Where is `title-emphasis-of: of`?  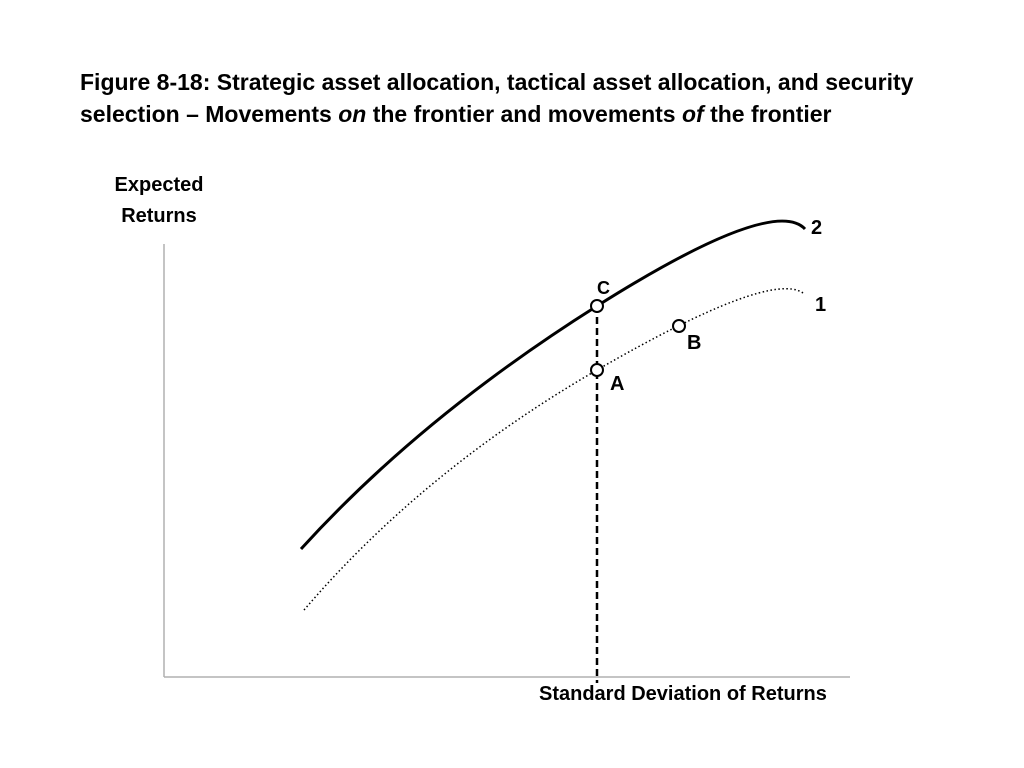
title-emphasis-of: of is located at coordinates (692, 114).